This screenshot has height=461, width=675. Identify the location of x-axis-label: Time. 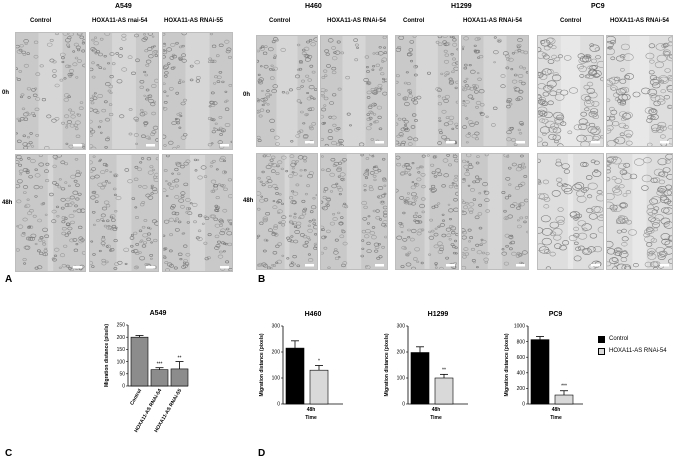
(311, 418).